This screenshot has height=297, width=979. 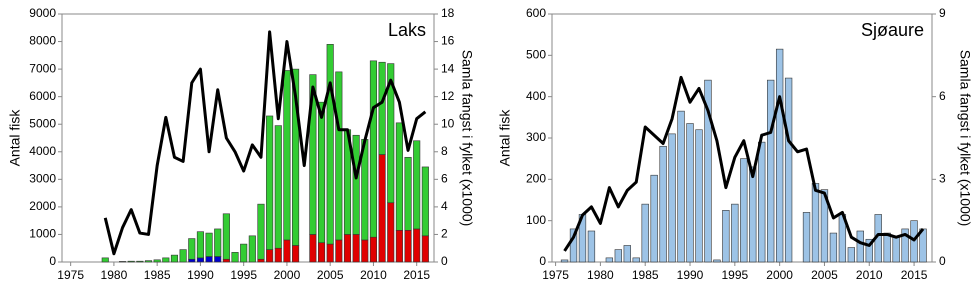 I want to click on y-tick-label: 0, so click(x=542, y=261).